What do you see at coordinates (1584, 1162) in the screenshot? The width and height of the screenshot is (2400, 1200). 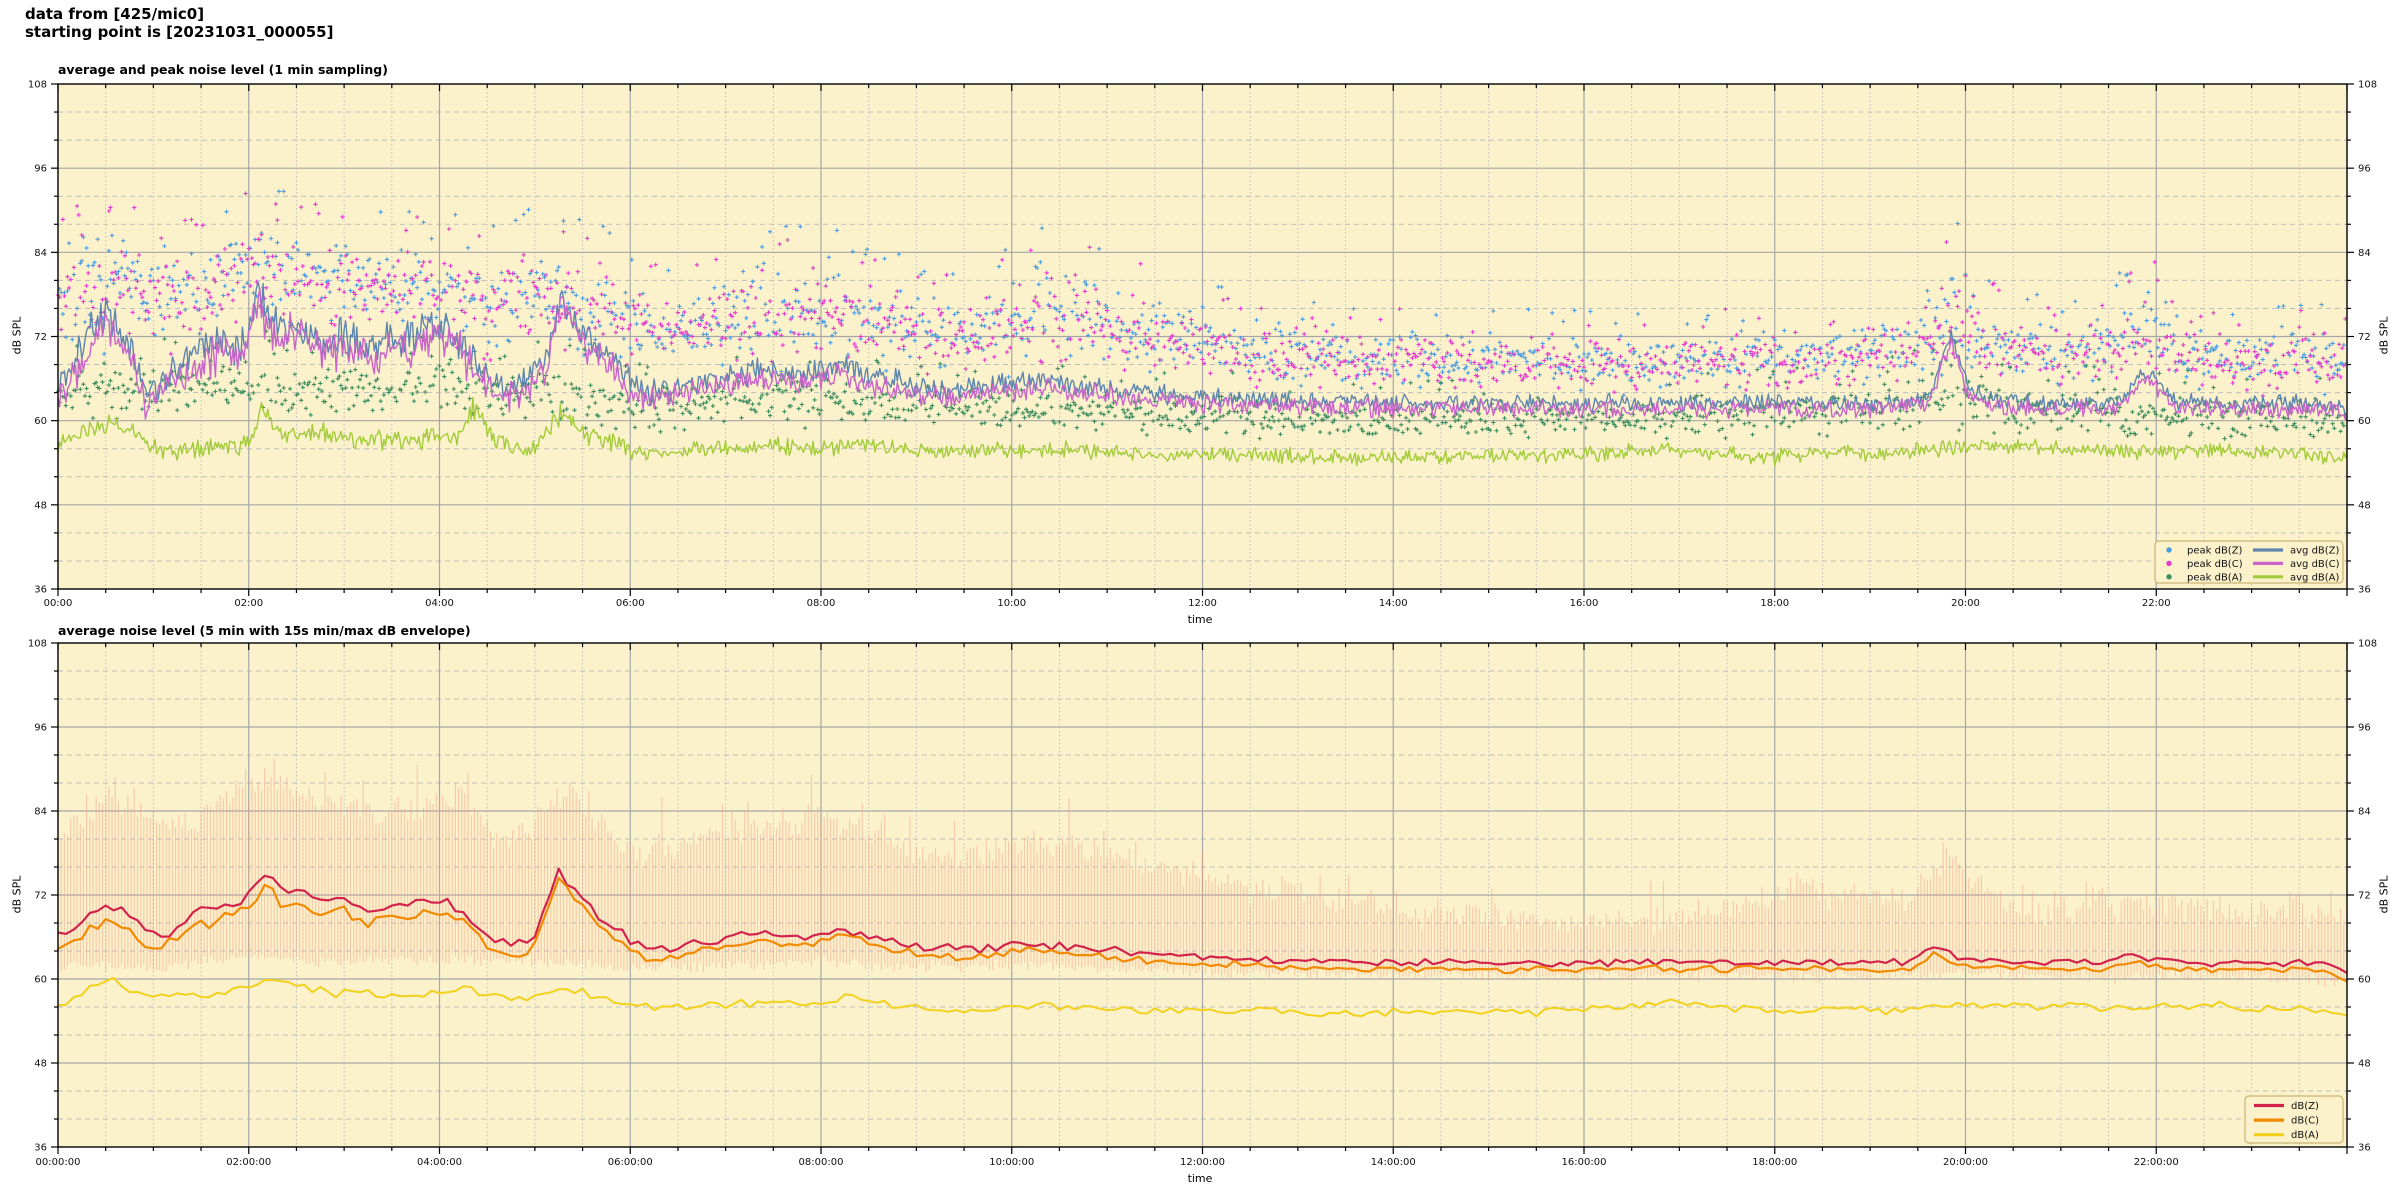 I see `x-tick-label: 16:00:00` at bounding box center [1584, 1162].